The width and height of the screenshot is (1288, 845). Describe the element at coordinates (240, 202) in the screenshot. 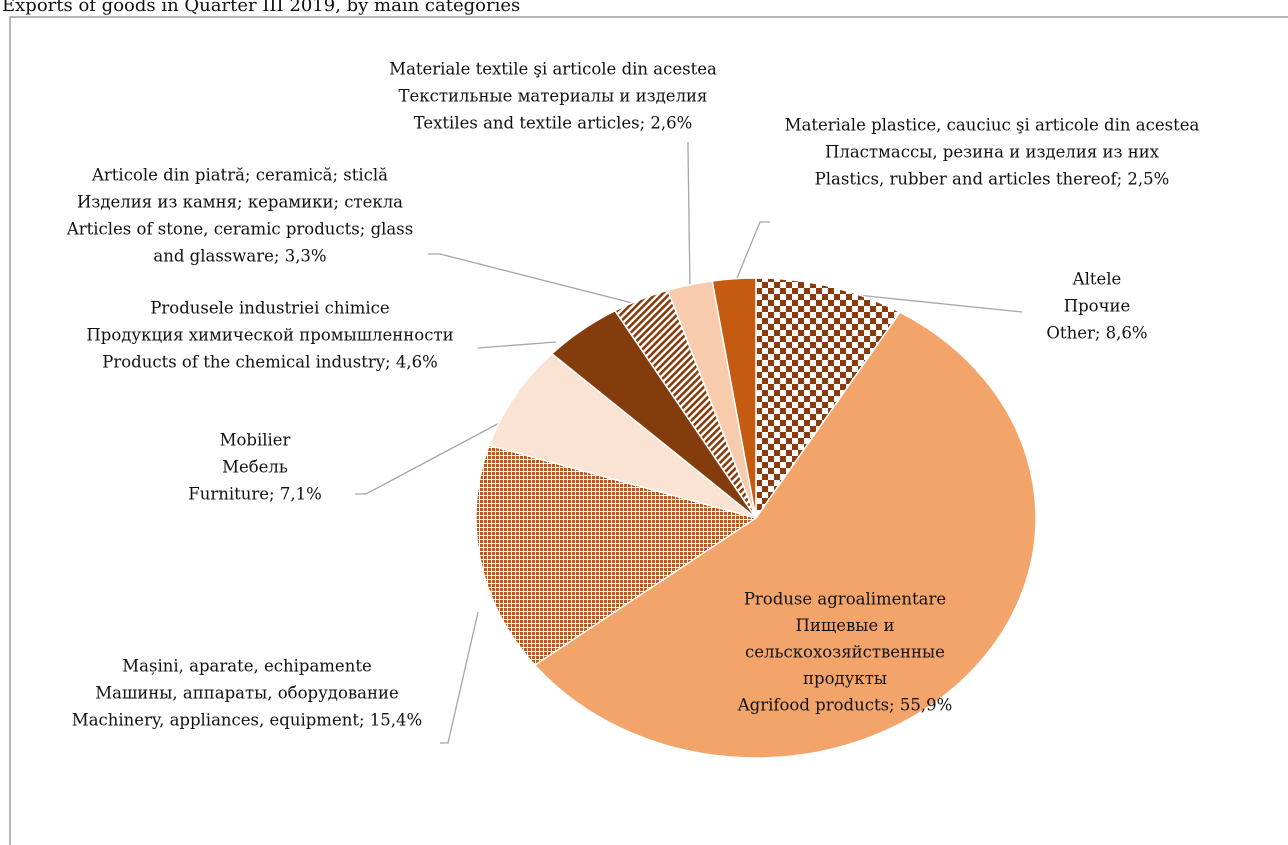

I see `data-label: Изделия из камня; керамики; стекла` at that location.